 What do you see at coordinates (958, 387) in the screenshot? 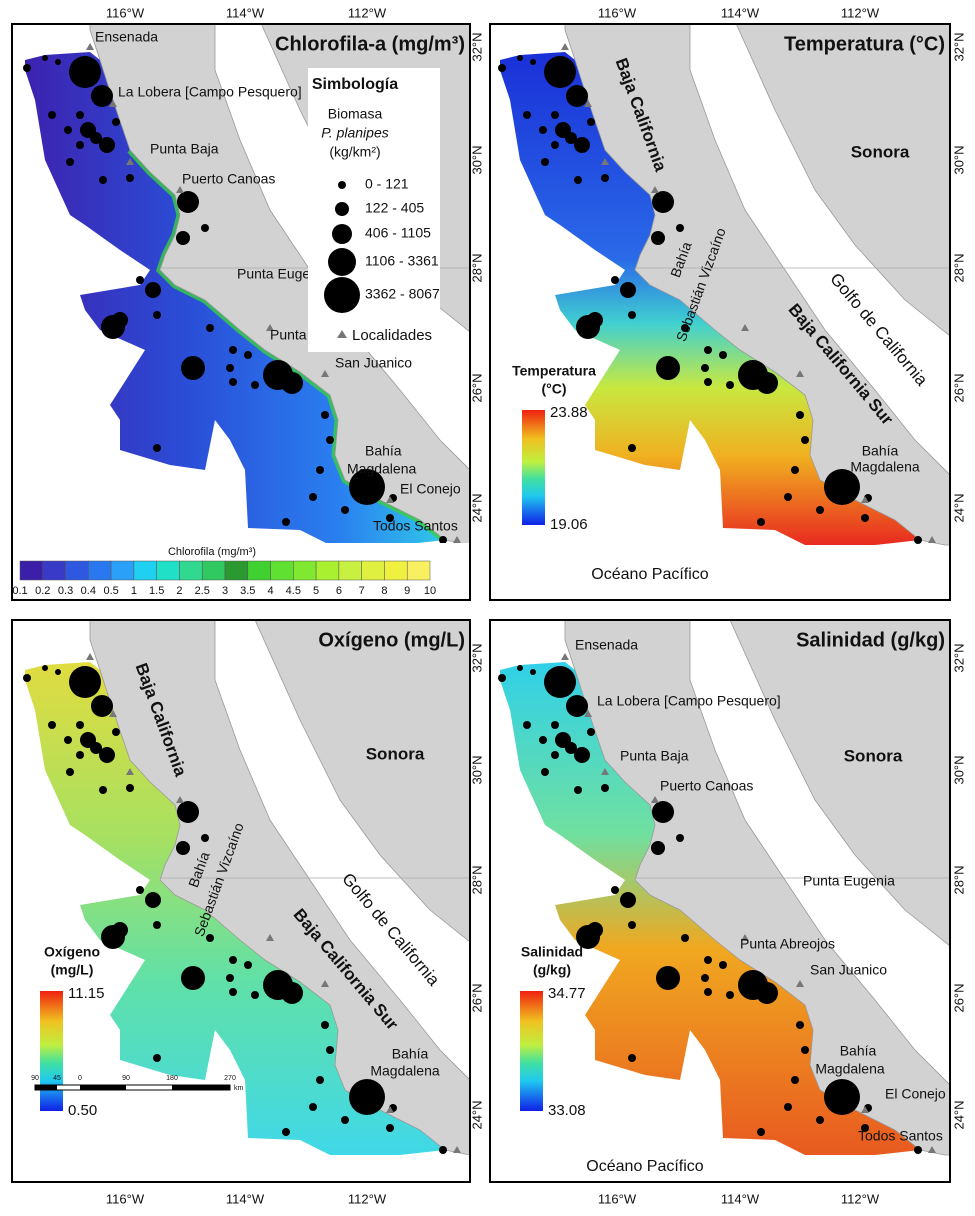
I see `lat-label: 26°N` at bounding box center [958, 387].